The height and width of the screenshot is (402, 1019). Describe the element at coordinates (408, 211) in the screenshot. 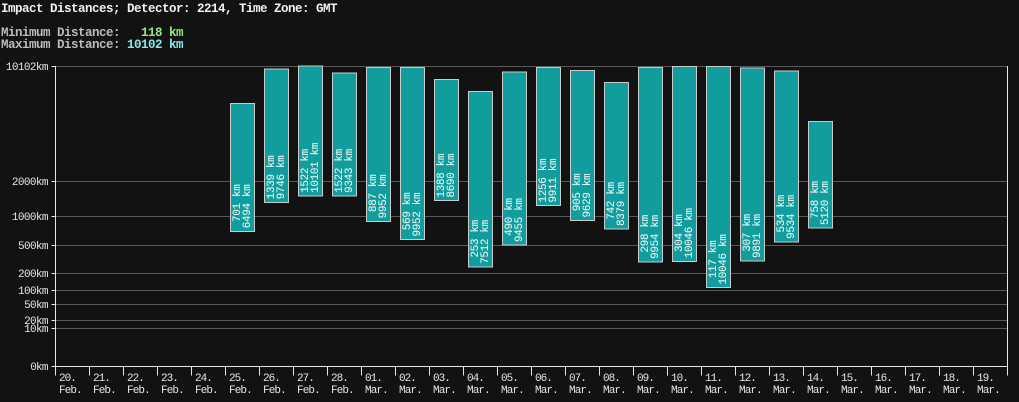

I see `svg-text: 569 km` at that location.